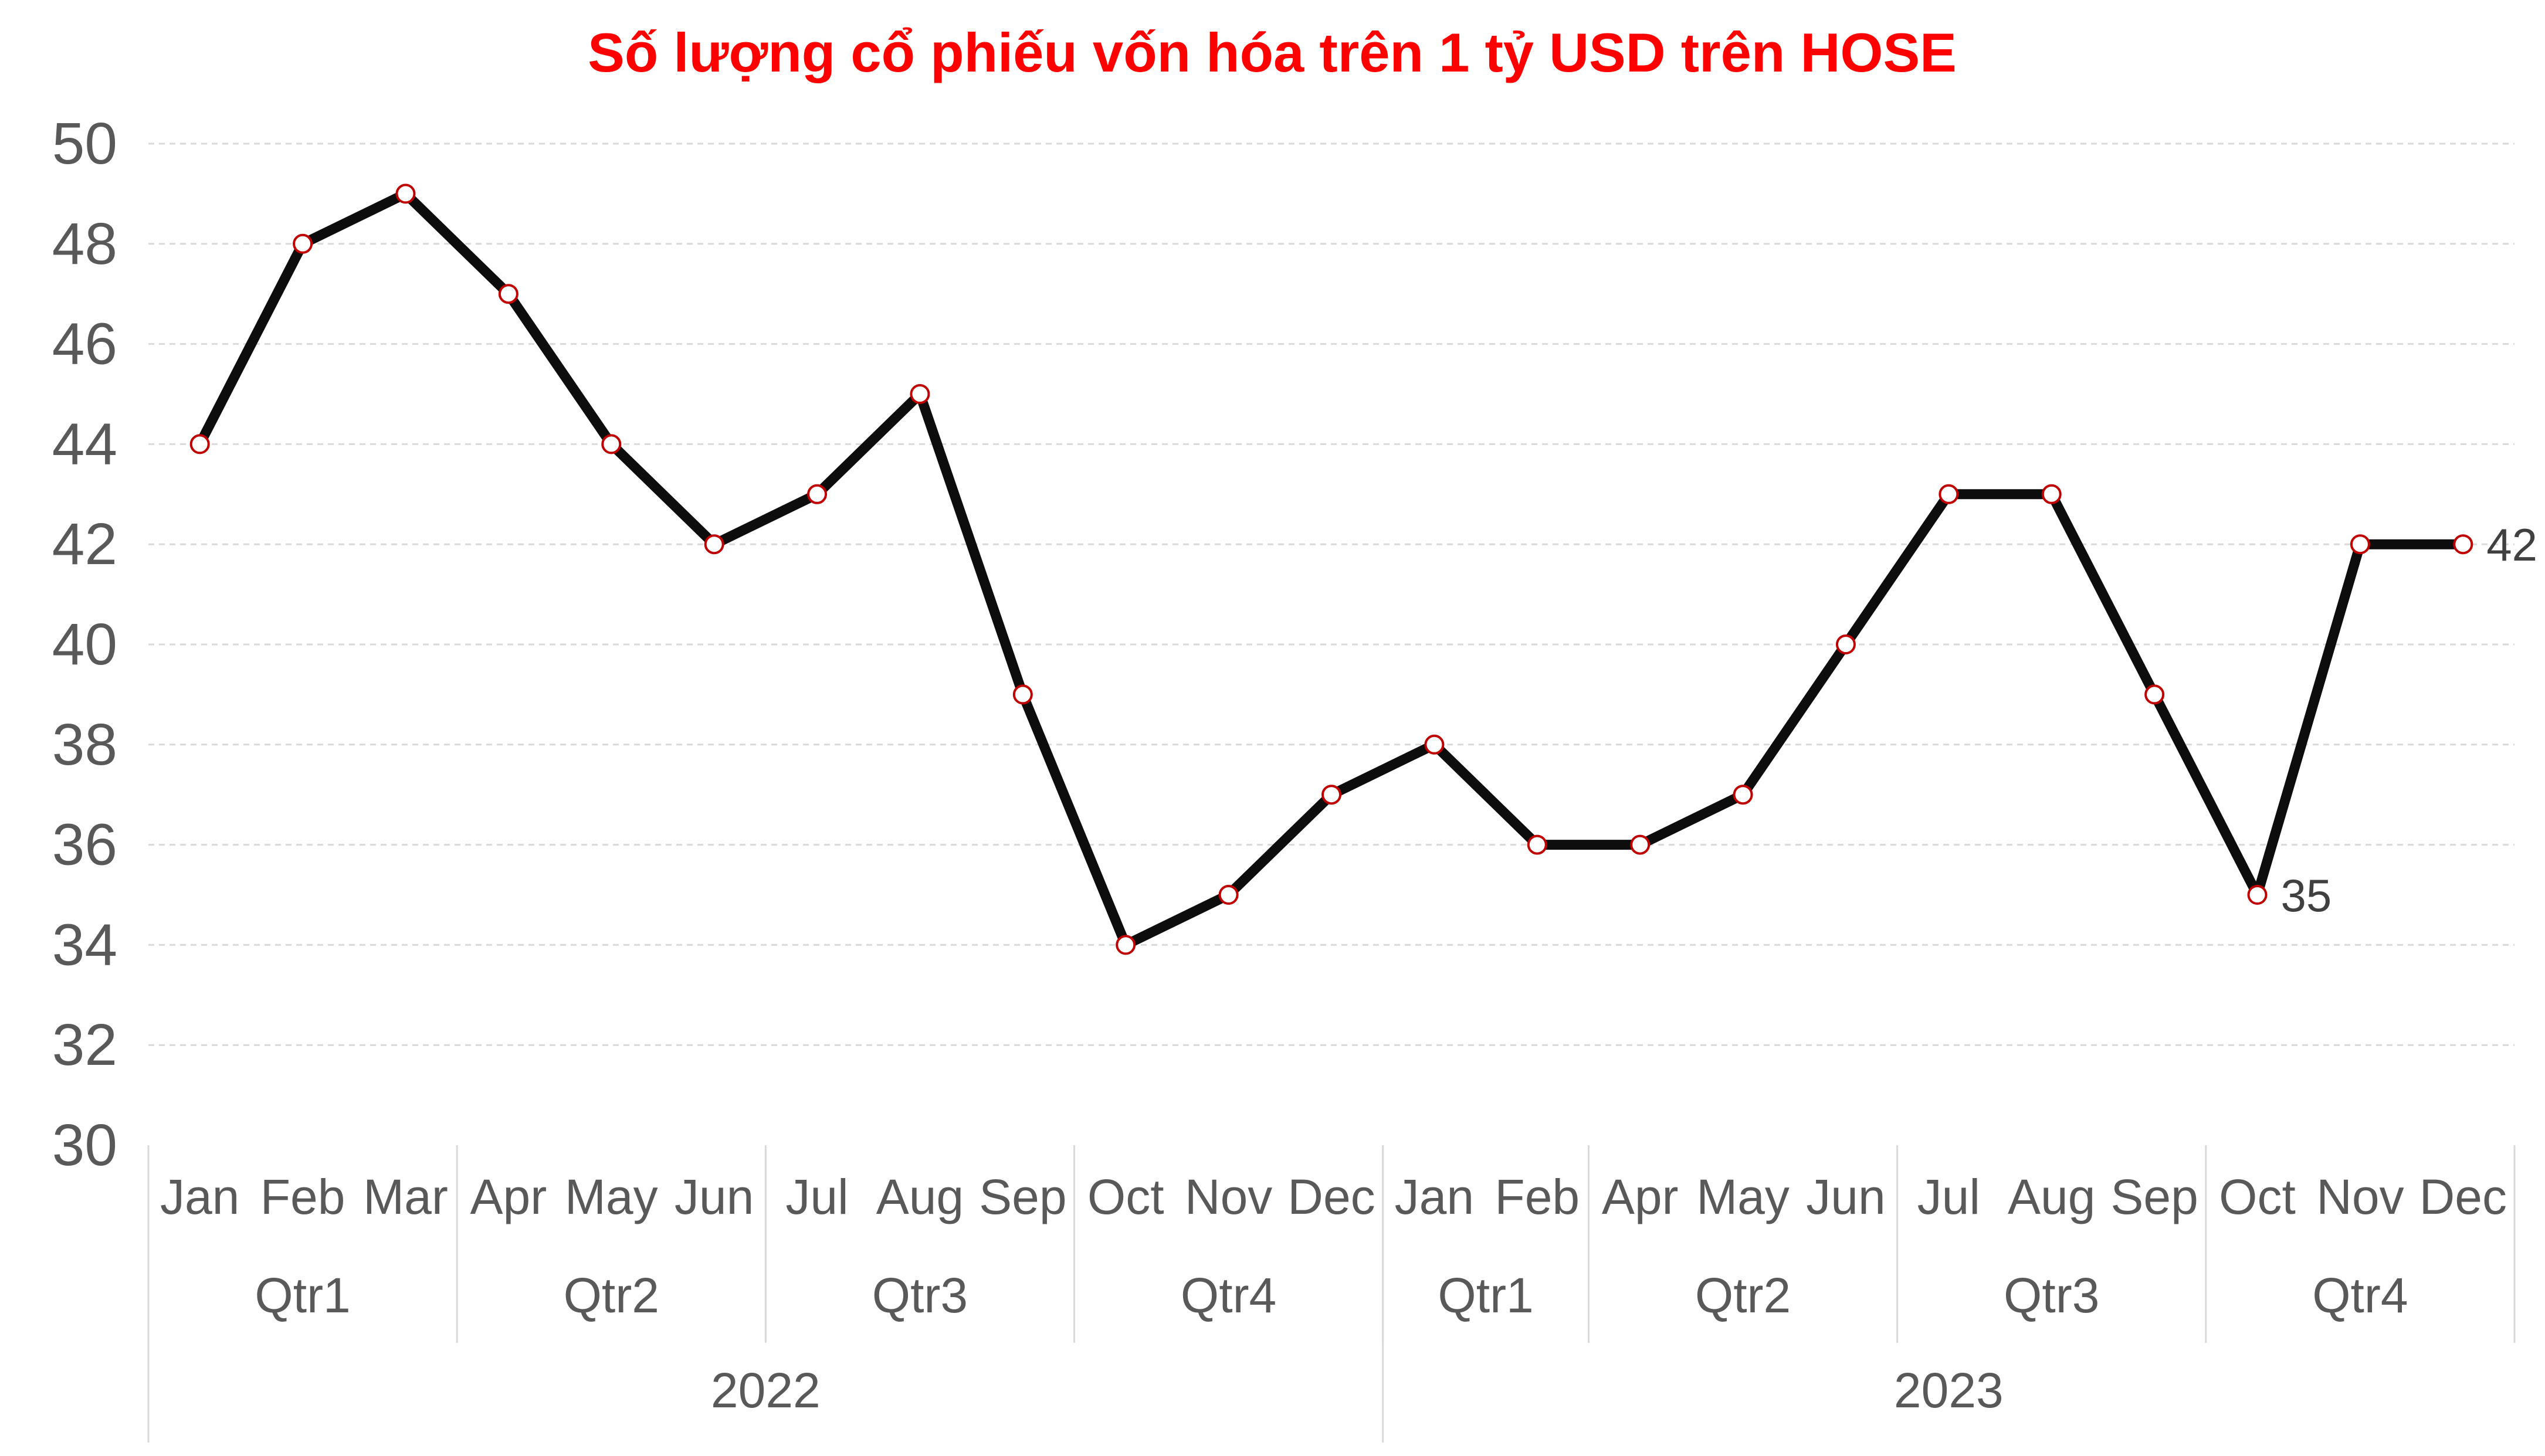 The height and width of the screenshot is (1456, 2545). I want to click on data-labels: 35 42, so click(2409, 720).